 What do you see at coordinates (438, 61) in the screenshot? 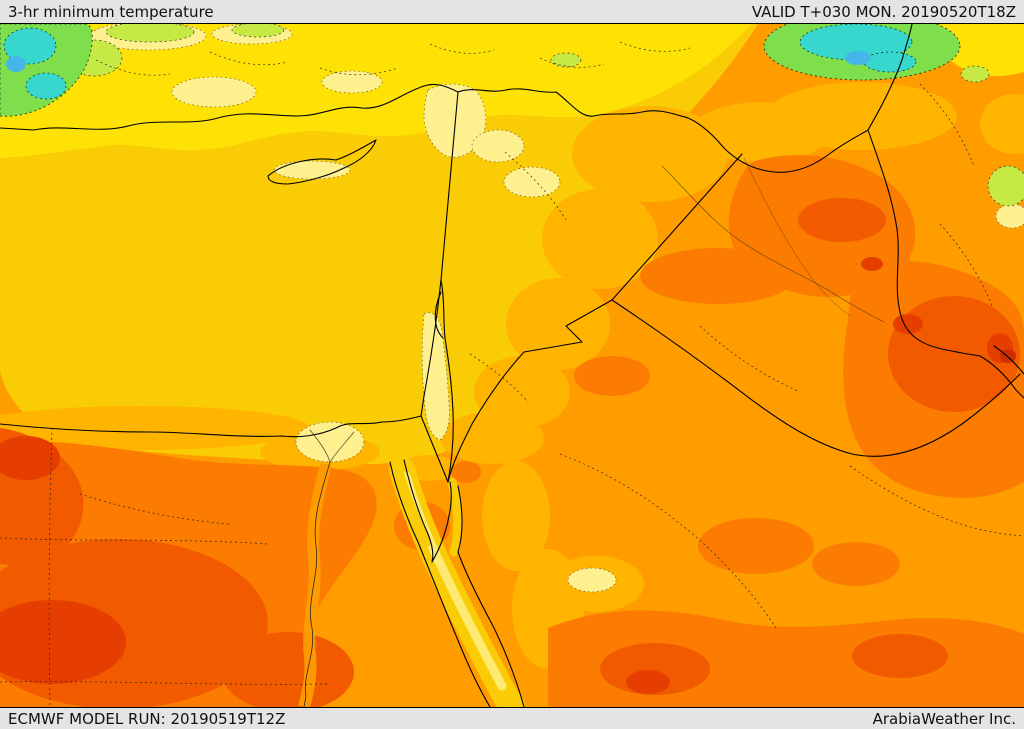
I see `region-blue-spot` at bounding box center [438, 61].